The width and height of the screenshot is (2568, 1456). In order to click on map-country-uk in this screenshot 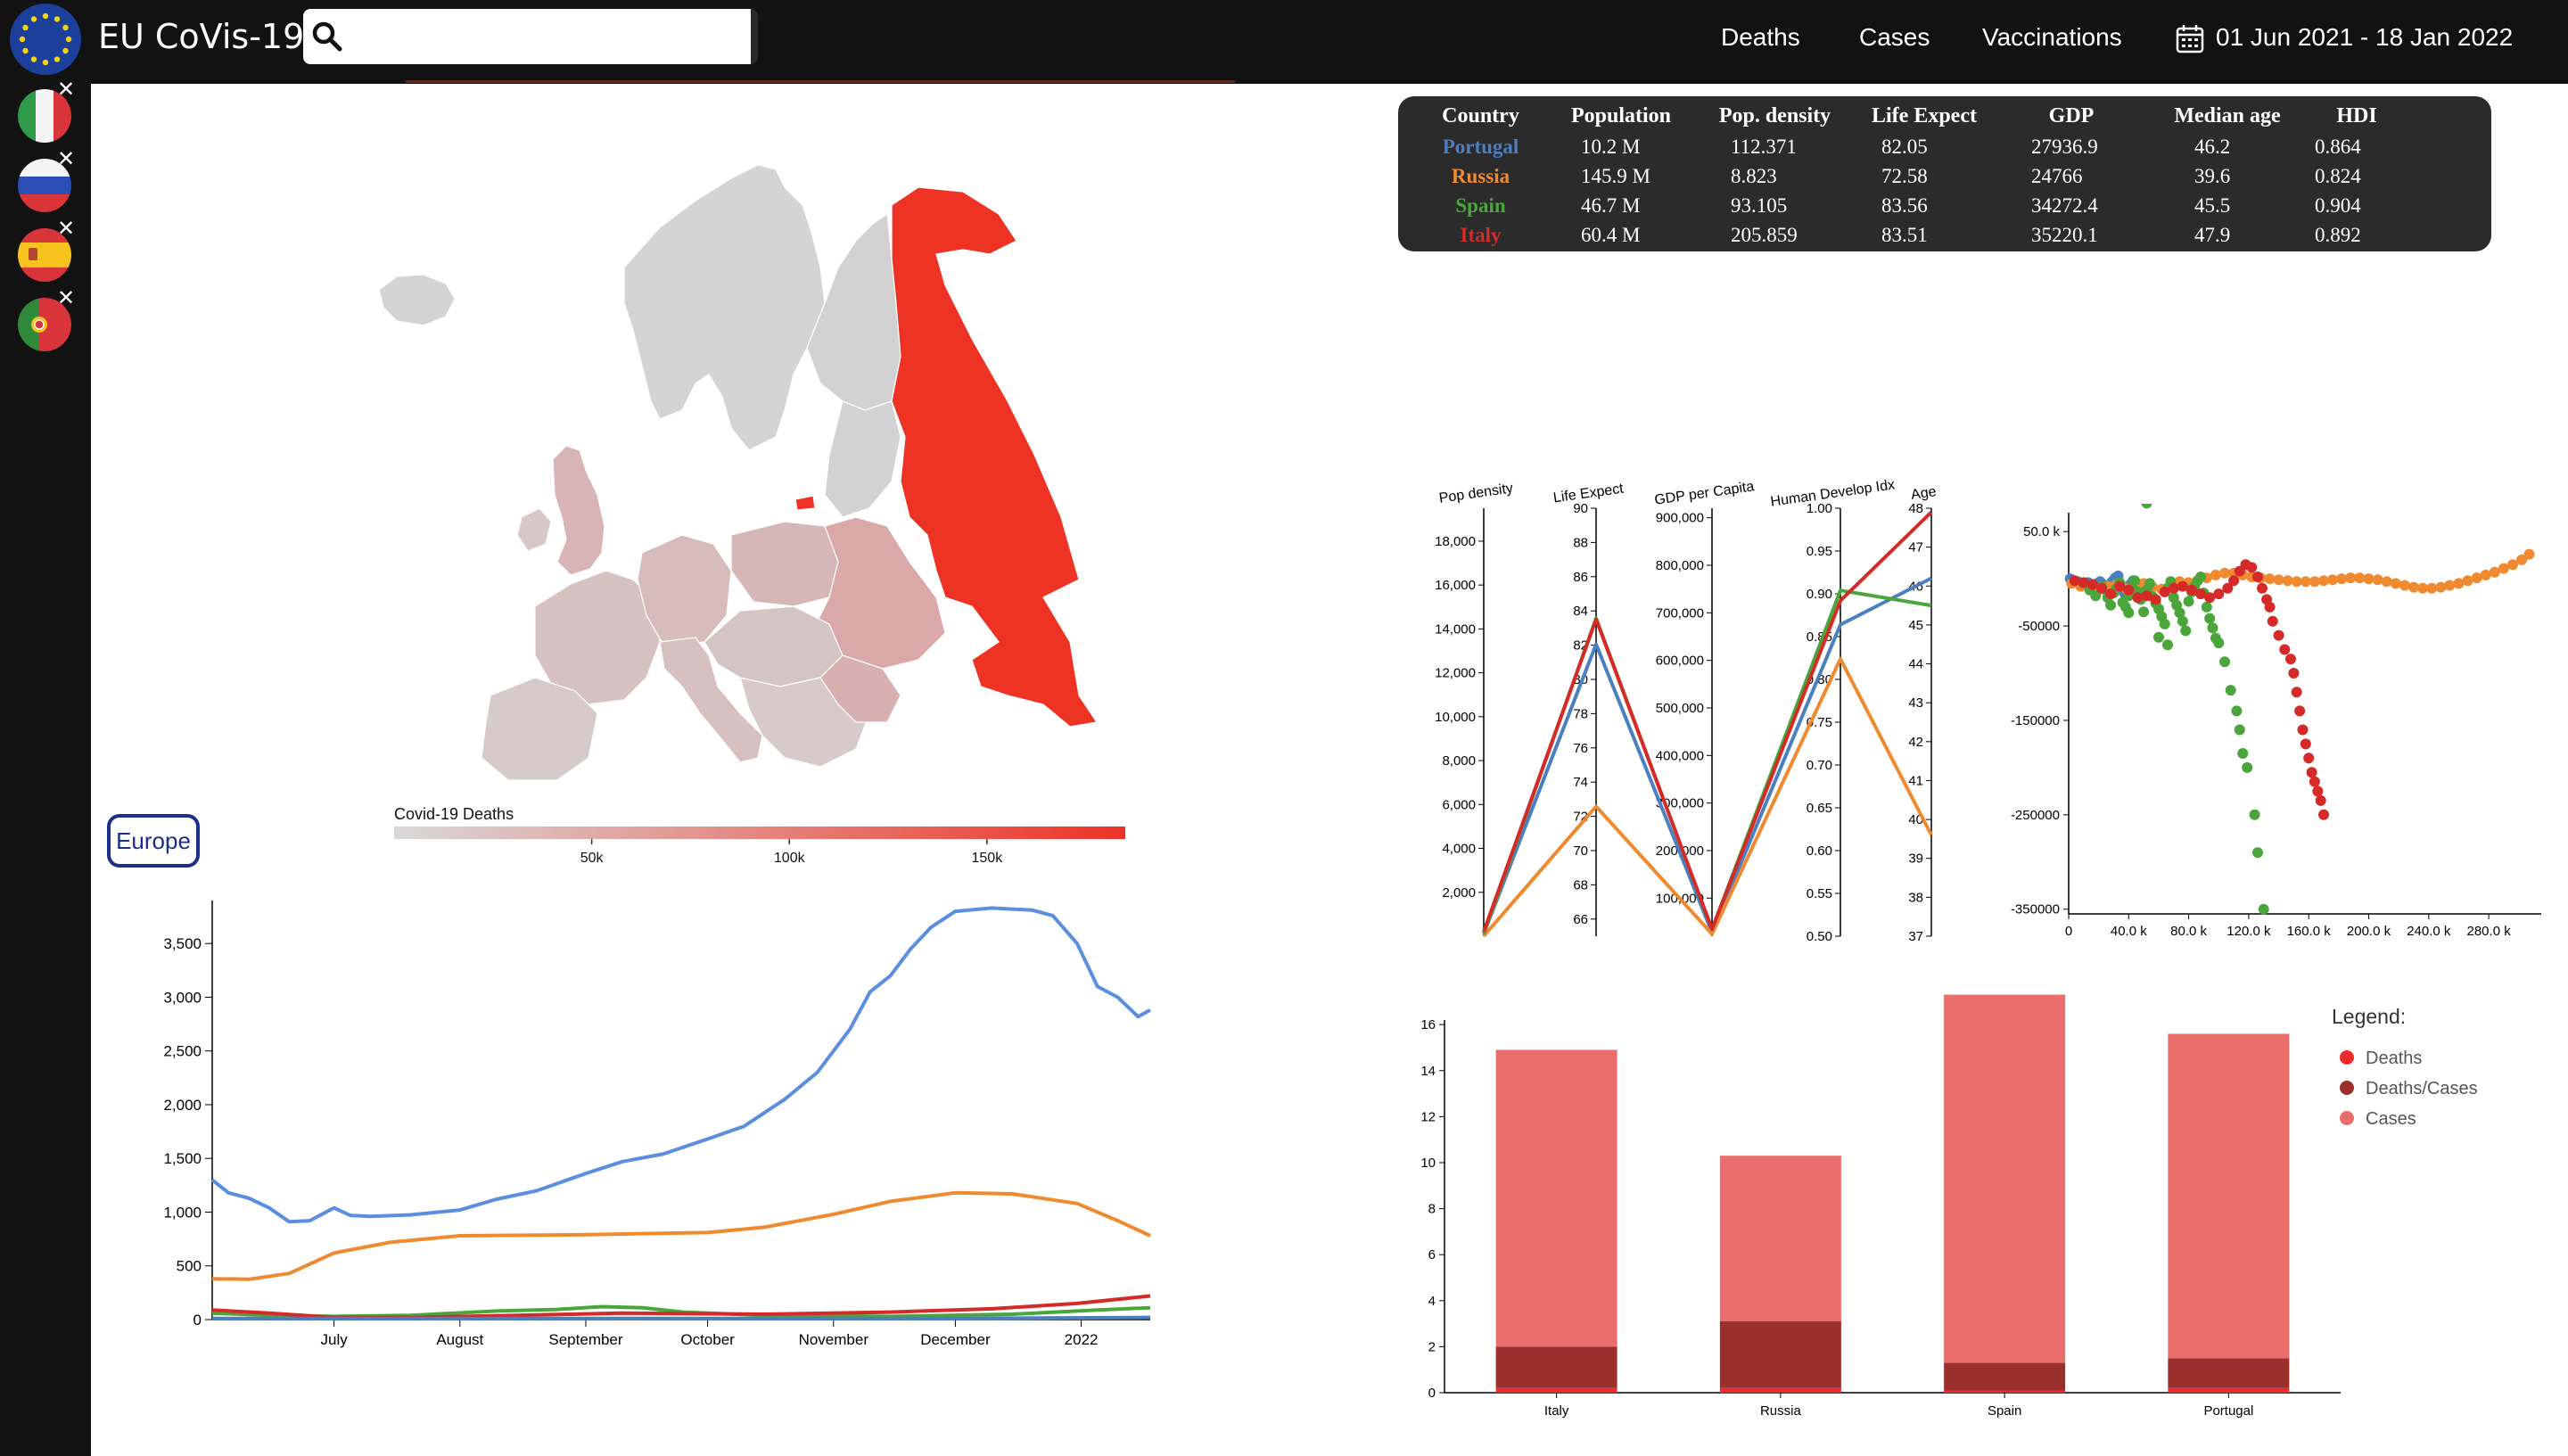, I will do `click(578, 511)`.